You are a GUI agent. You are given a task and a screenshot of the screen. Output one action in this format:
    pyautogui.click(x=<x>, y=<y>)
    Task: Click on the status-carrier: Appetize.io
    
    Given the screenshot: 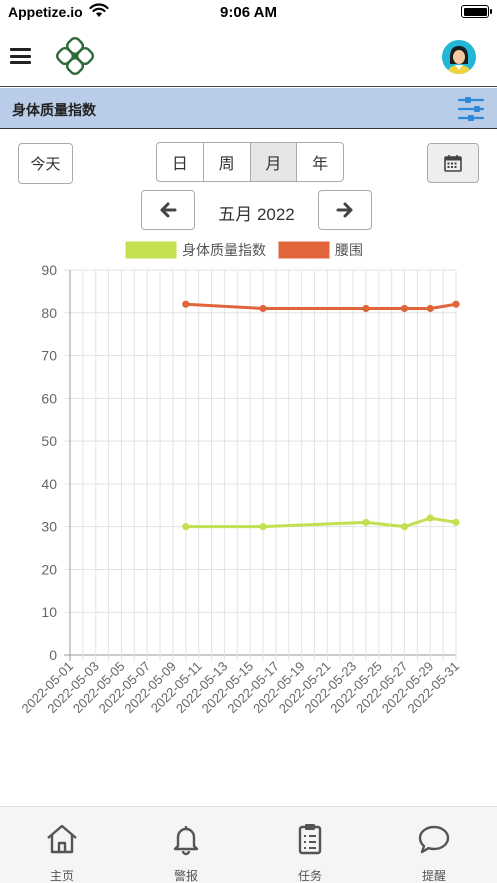 What is the action you would take?
    pyautogui.click(x=45, y=12)
    